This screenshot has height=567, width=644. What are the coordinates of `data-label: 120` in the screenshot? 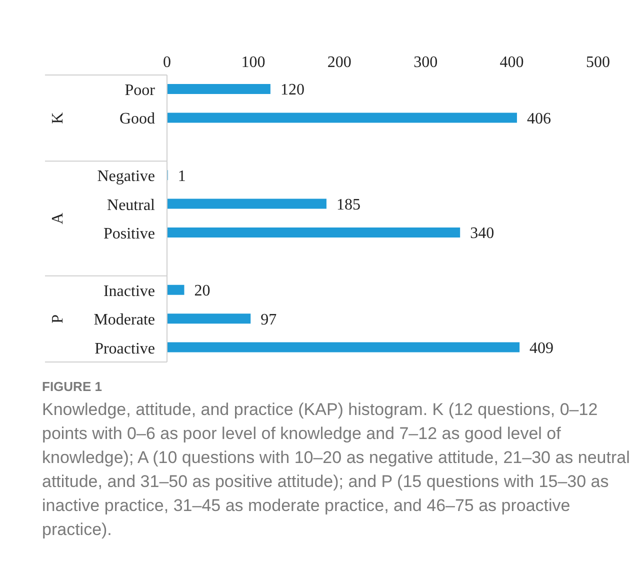 It's located at (292, 90).